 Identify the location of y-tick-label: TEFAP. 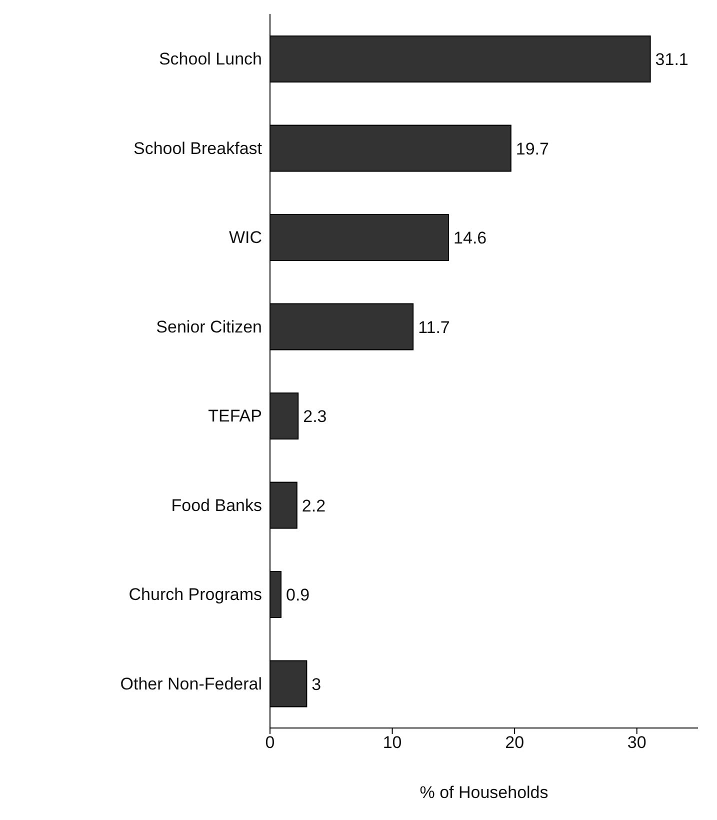
(235, 416).